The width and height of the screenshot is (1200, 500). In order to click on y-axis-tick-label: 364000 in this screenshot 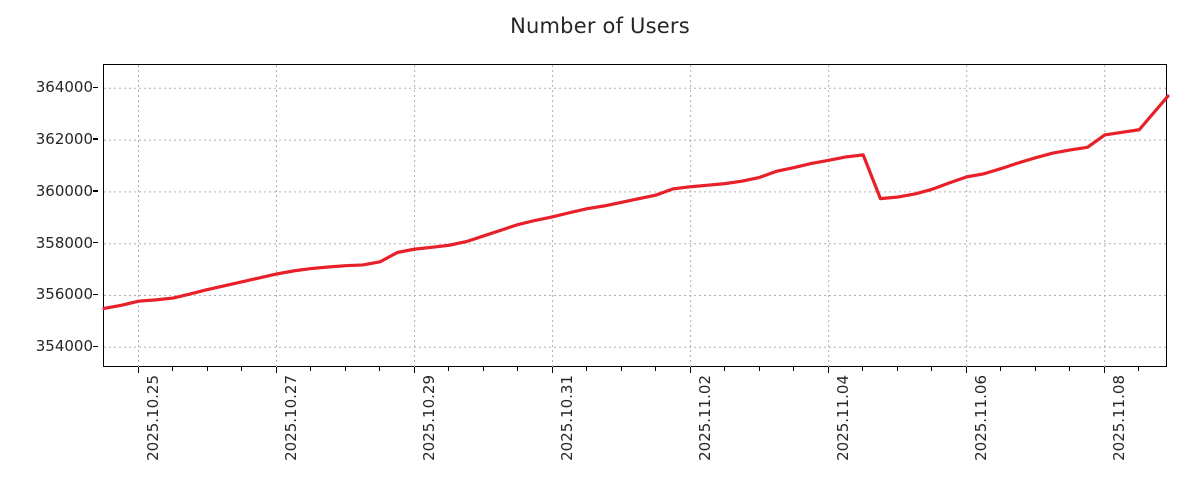, I will do `click(64, 87)`.